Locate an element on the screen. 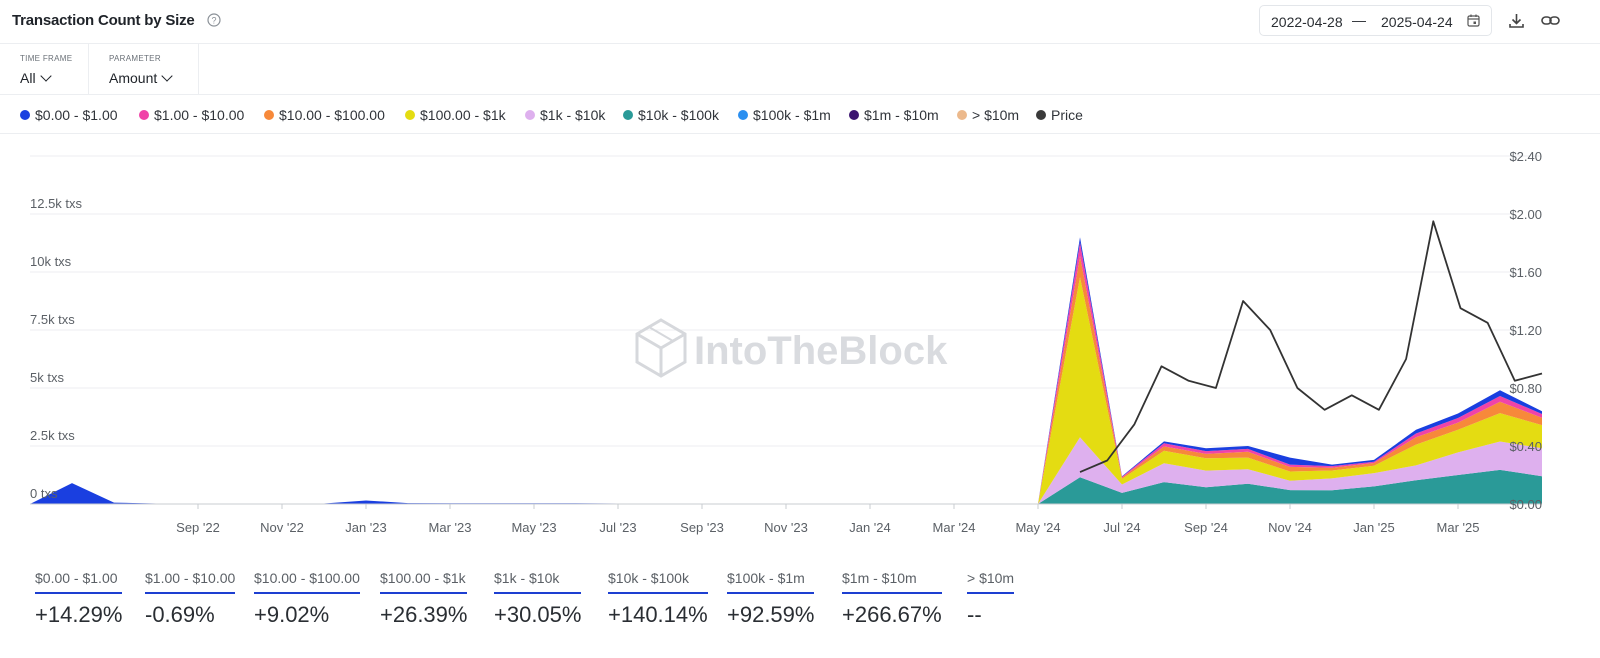  stat-value: +9.02% is located at coordinates (292, 614).